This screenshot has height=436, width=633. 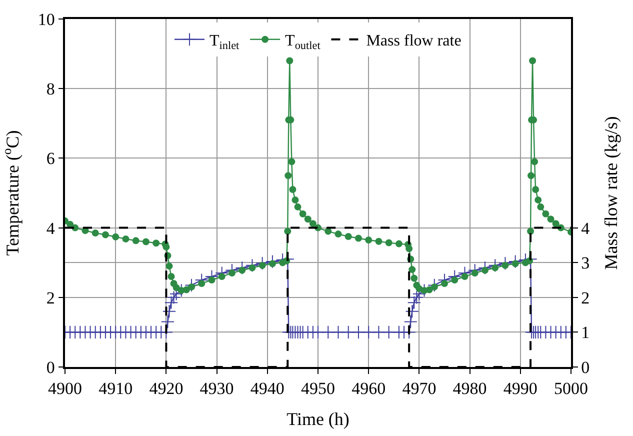 What do you see at coordinates (585, 367) in the screenshot?
I see `y2-tick-label: 0` at bounding box center [585, 367].